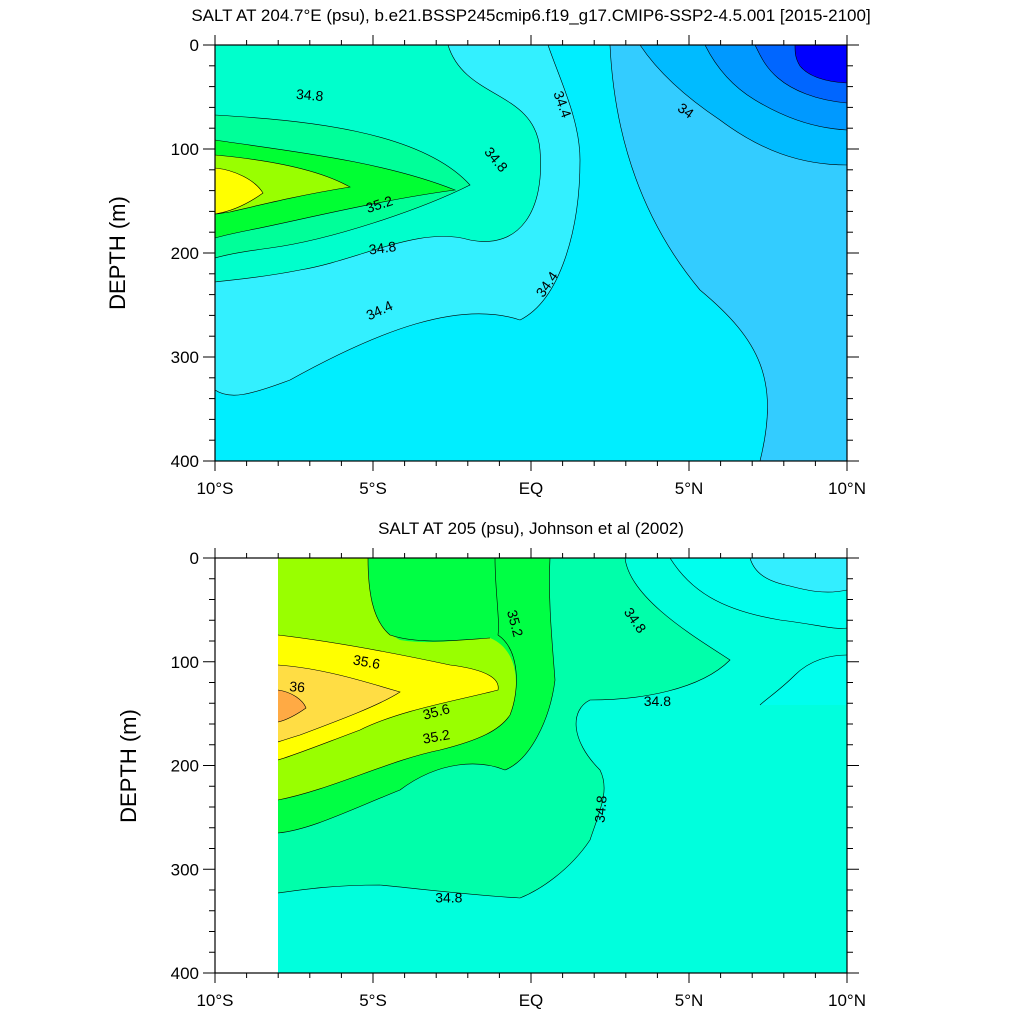 Image resolution: width=1024 pixels, height=1029 pixels. What do you see at coordinates (433, 600) in the screenshot?
I see `green-tongue-tip` at bounding box center [433, 600].